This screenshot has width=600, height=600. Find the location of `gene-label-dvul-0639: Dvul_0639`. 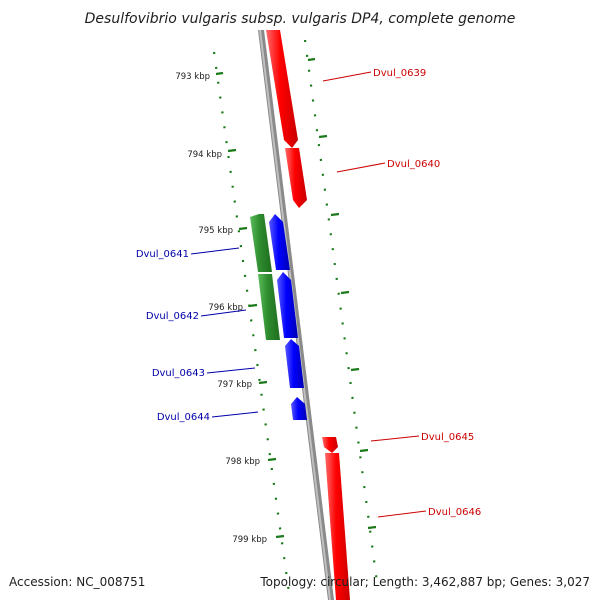

gene-label-dvul-0639: Dvul_0639 is located at coordinates (399, 73).